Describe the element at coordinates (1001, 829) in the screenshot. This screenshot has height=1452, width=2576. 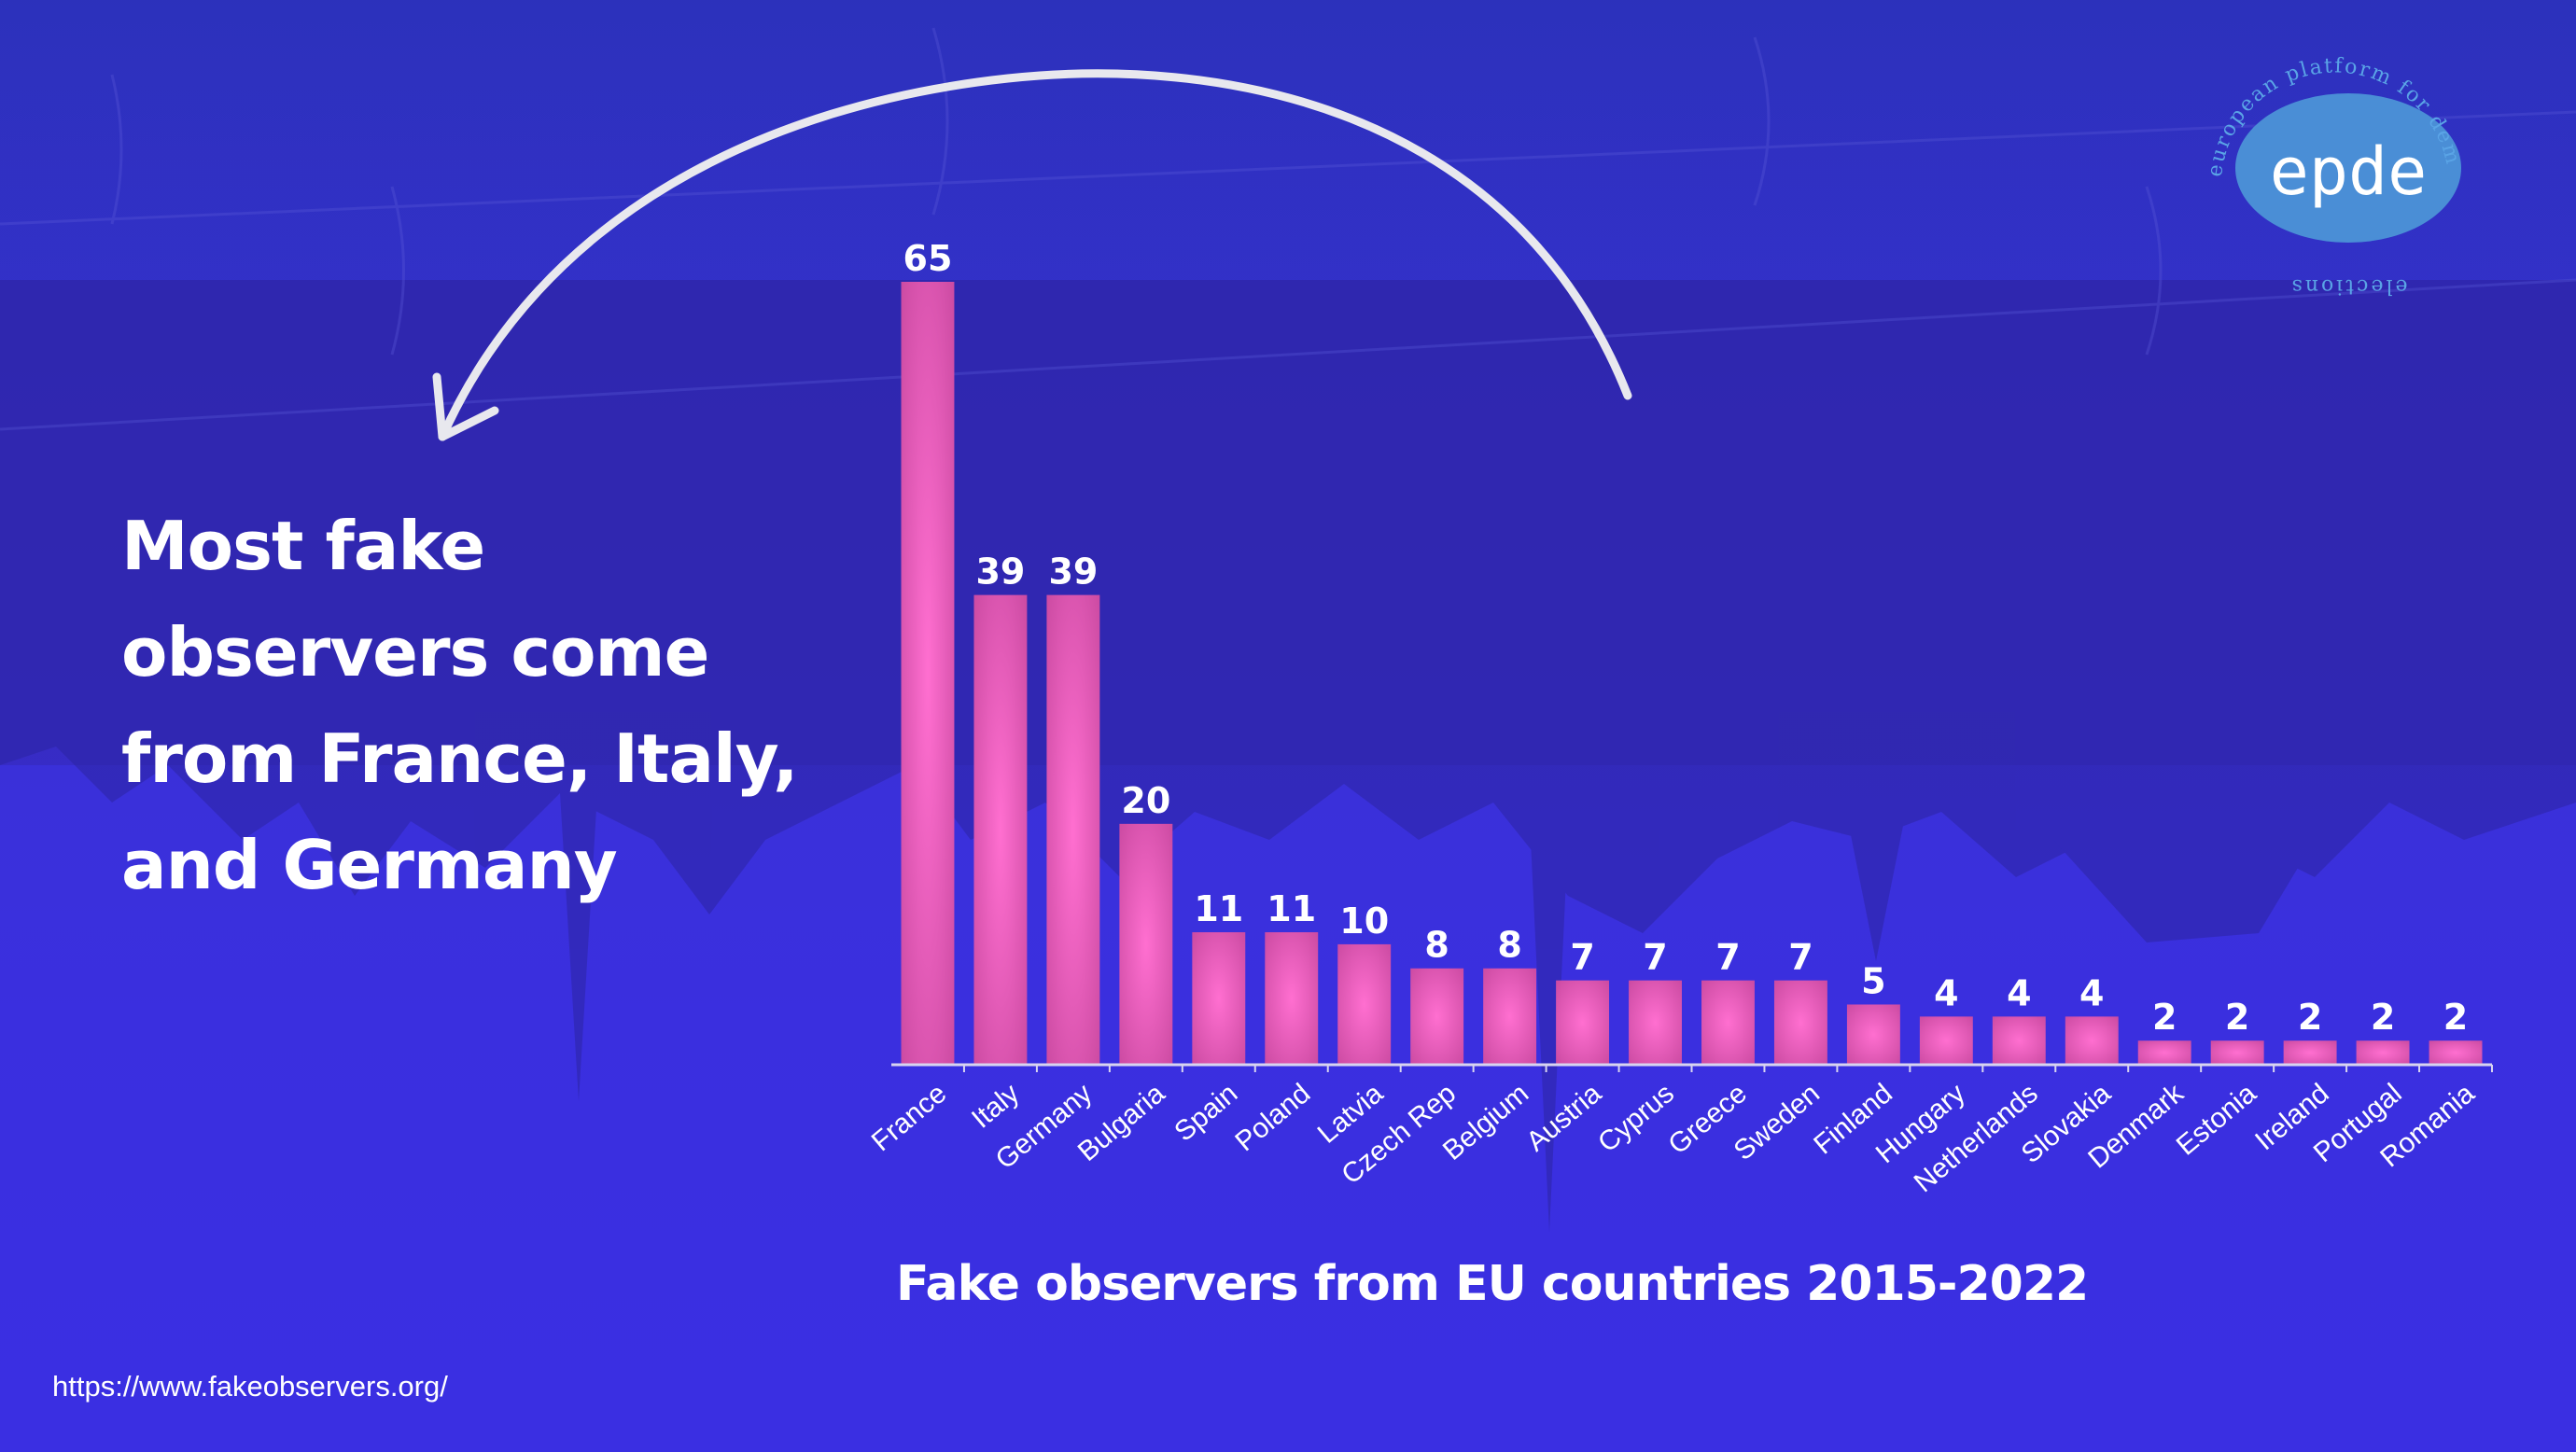
I see `bar-italy` at that location.